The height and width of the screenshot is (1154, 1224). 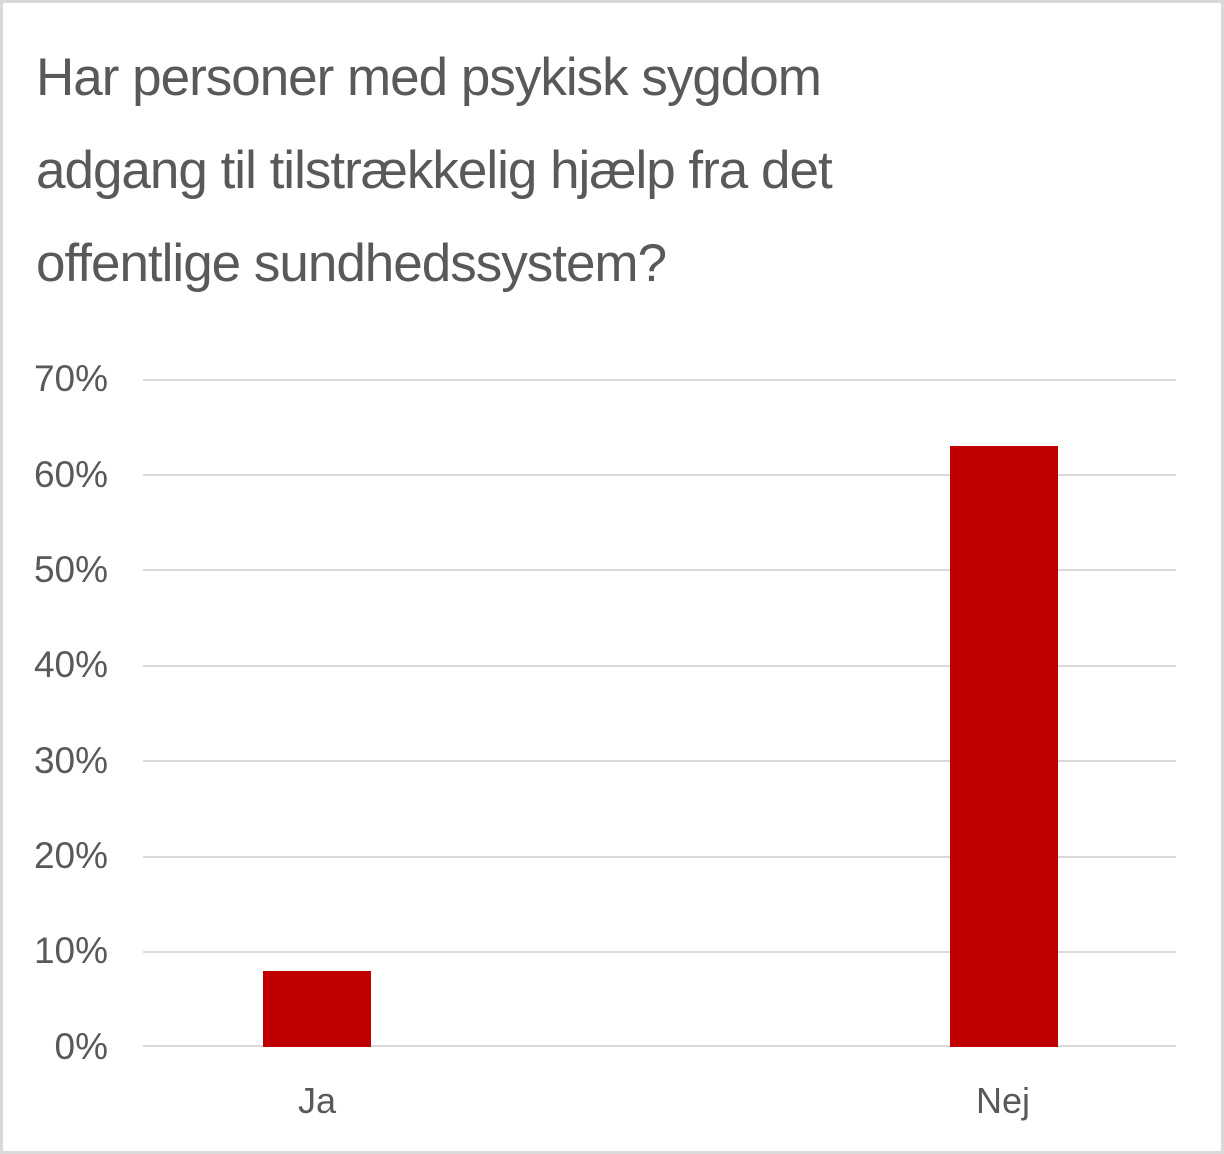 I want to click on x-axis-label-ja: Ja, so click(x=317, y=1100).